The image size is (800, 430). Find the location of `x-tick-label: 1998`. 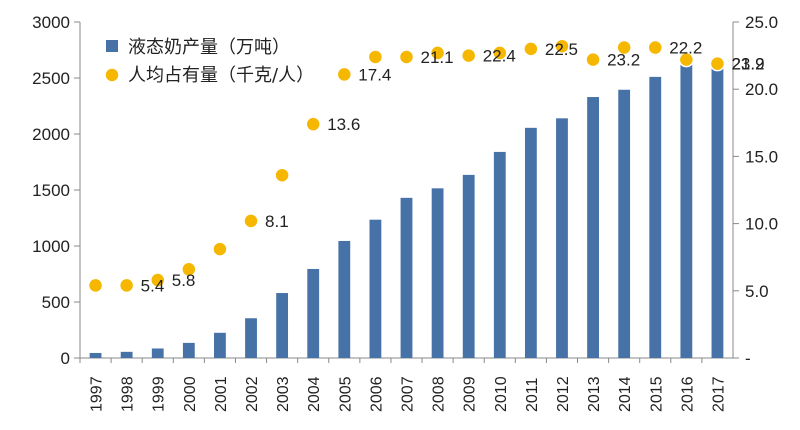

x-tick-label: 1998 is located at coordinates (128, 394).